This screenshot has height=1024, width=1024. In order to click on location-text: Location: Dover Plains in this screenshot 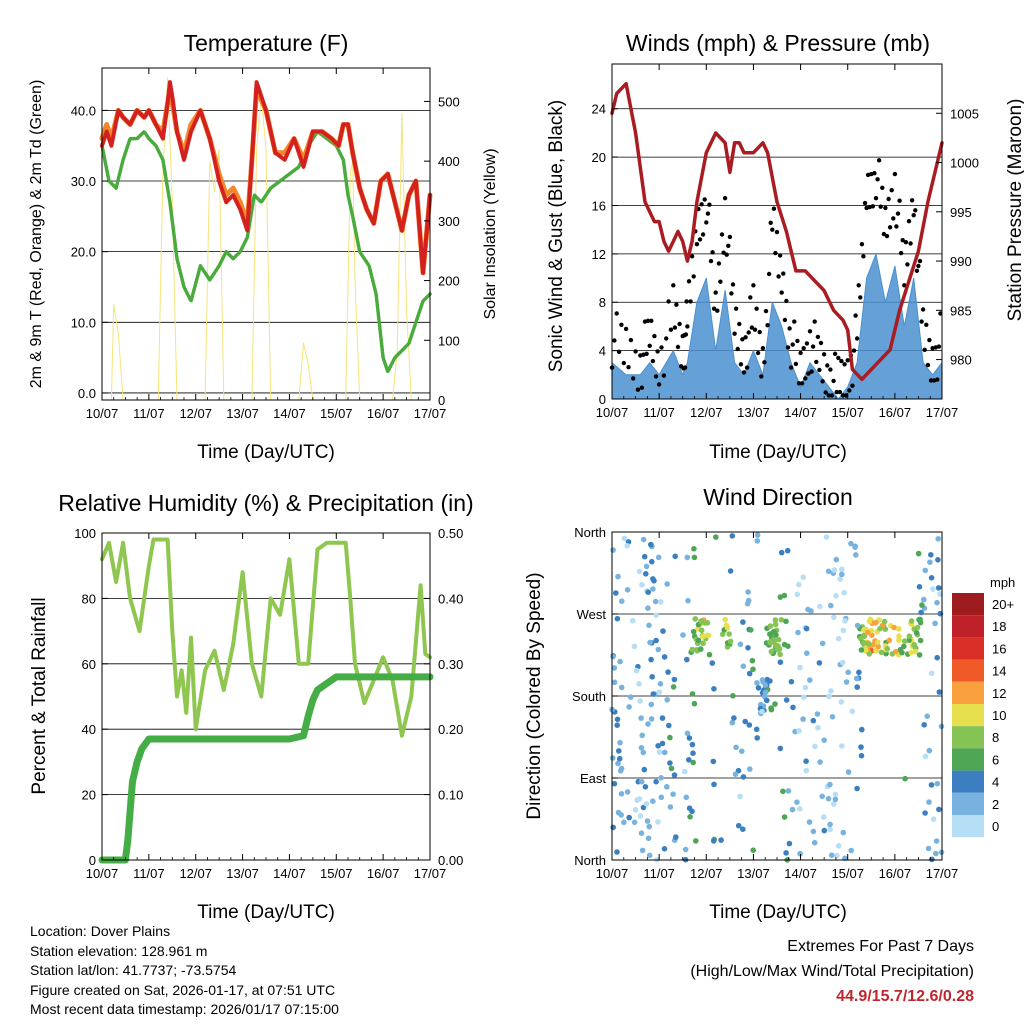, I will do `click(100, 931)`.